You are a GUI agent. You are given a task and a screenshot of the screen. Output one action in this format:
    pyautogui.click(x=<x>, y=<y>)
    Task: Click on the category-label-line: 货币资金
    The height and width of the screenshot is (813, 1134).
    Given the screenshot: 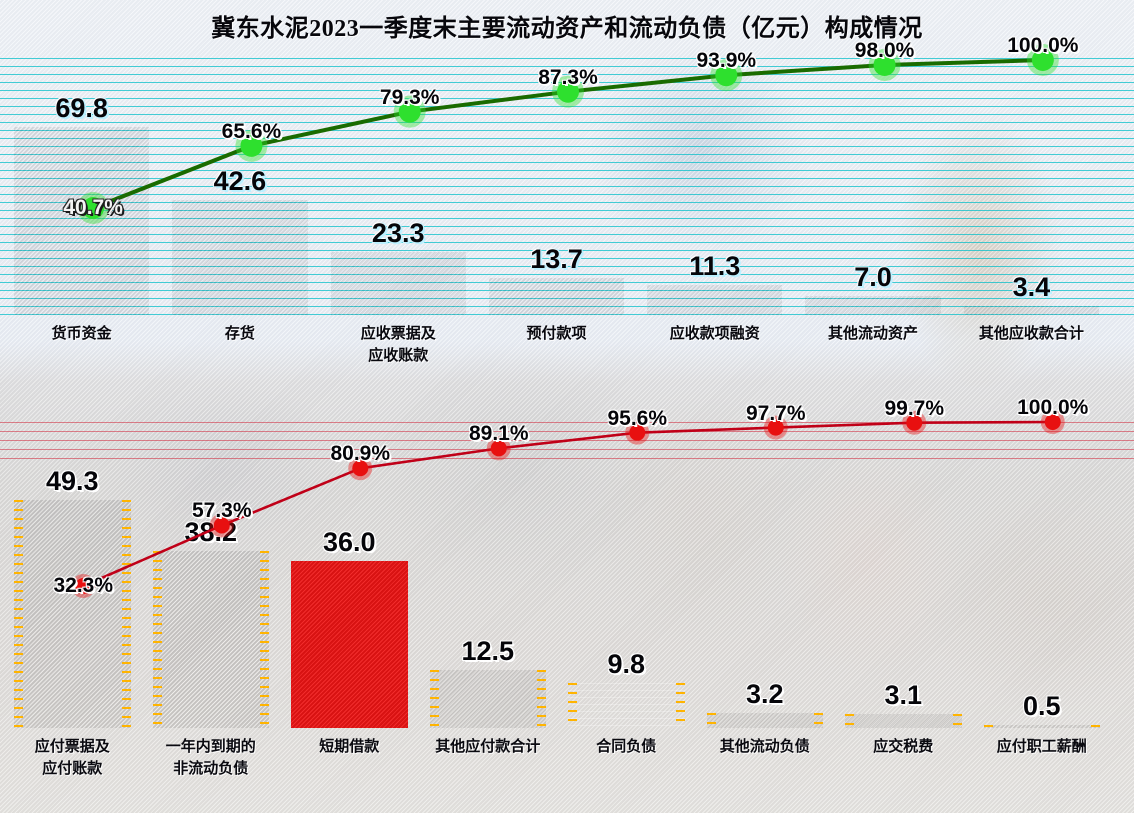 What is the action you would take?
    pyautogui.click(x=81, y=333)
    